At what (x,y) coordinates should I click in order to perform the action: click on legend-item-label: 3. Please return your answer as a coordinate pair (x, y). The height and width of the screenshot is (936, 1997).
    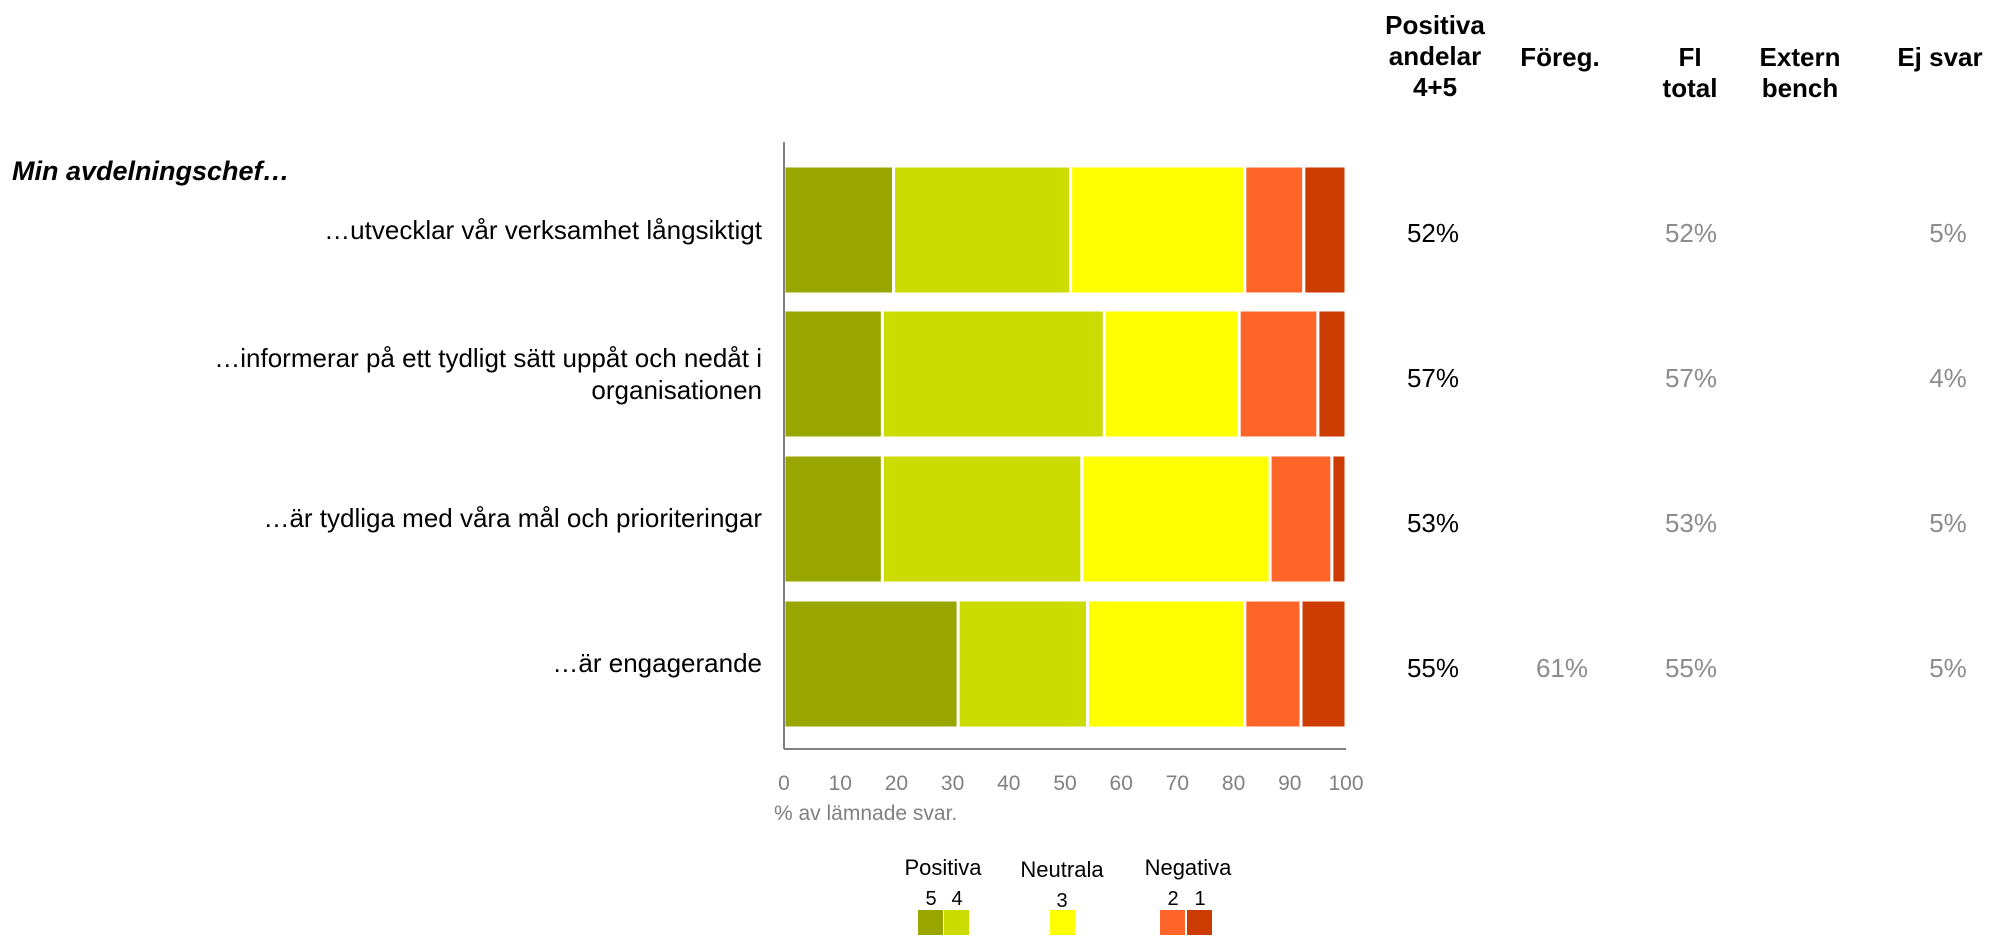
    Looking at the image, I should click on (1062, 901).